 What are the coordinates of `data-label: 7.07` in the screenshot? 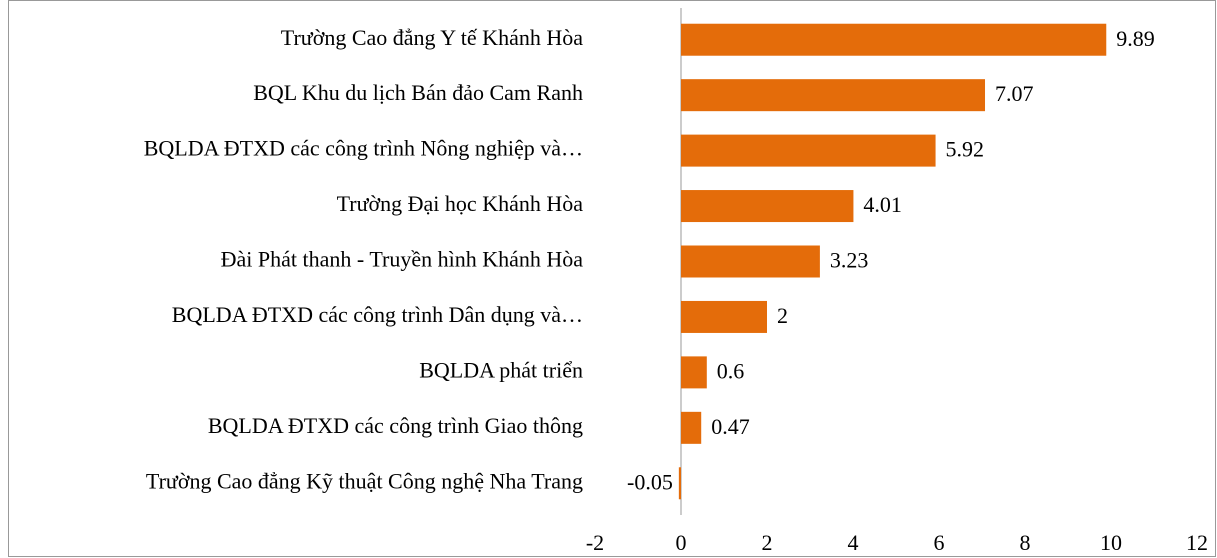 It's located at (1014, 93).